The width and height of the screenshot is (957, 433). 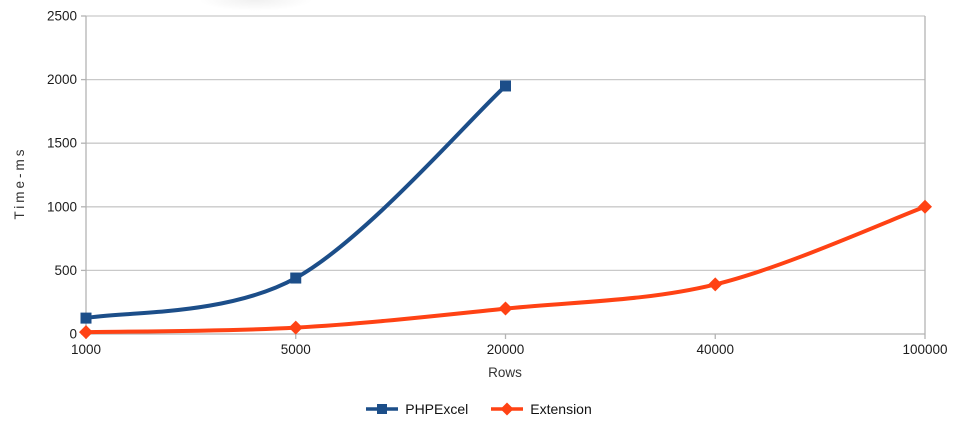 What do you see at coordinates (62, 16) in the screenshot?
I see `y-tick-label: 2500` at bounding box center [62, 16].